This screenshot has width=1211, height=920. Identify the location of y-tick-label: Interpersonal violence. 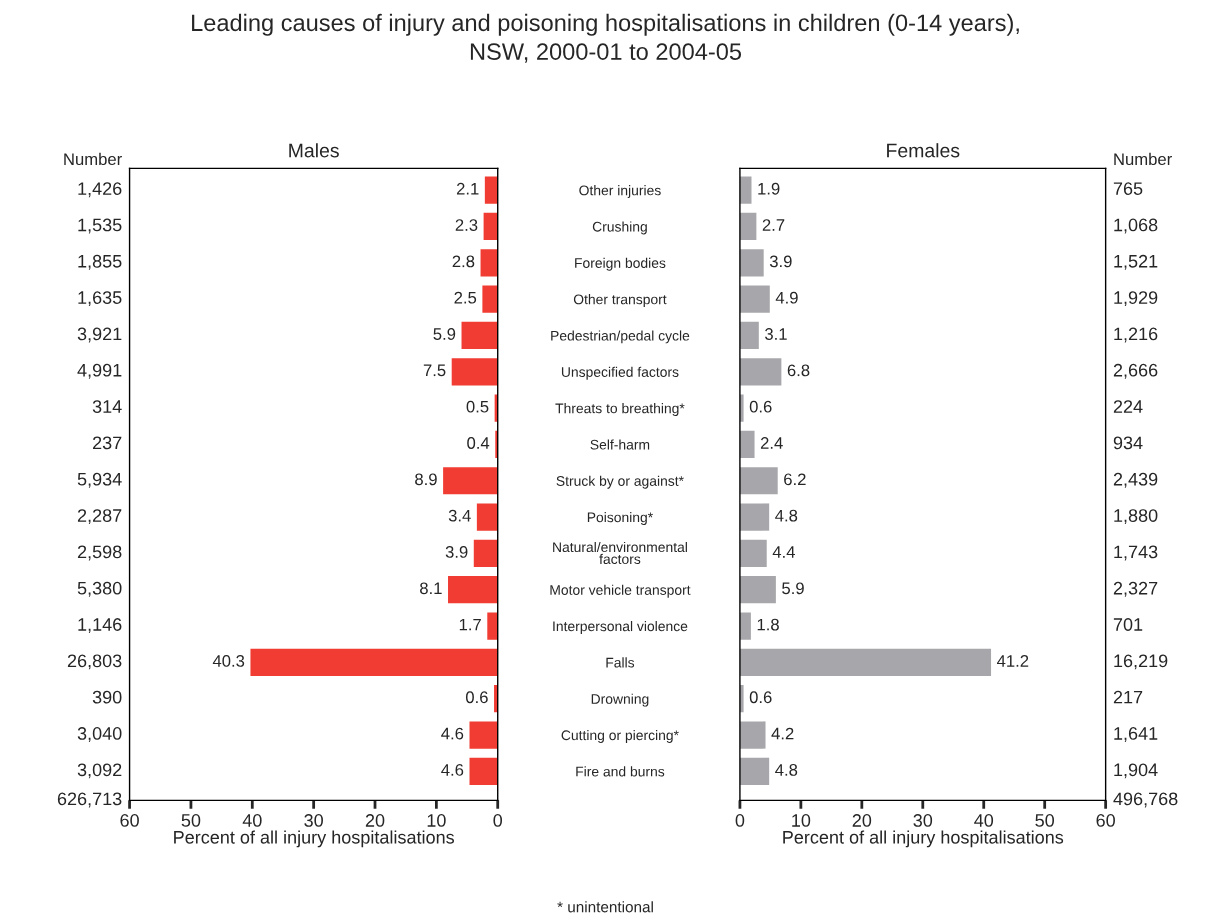
(620, 627).